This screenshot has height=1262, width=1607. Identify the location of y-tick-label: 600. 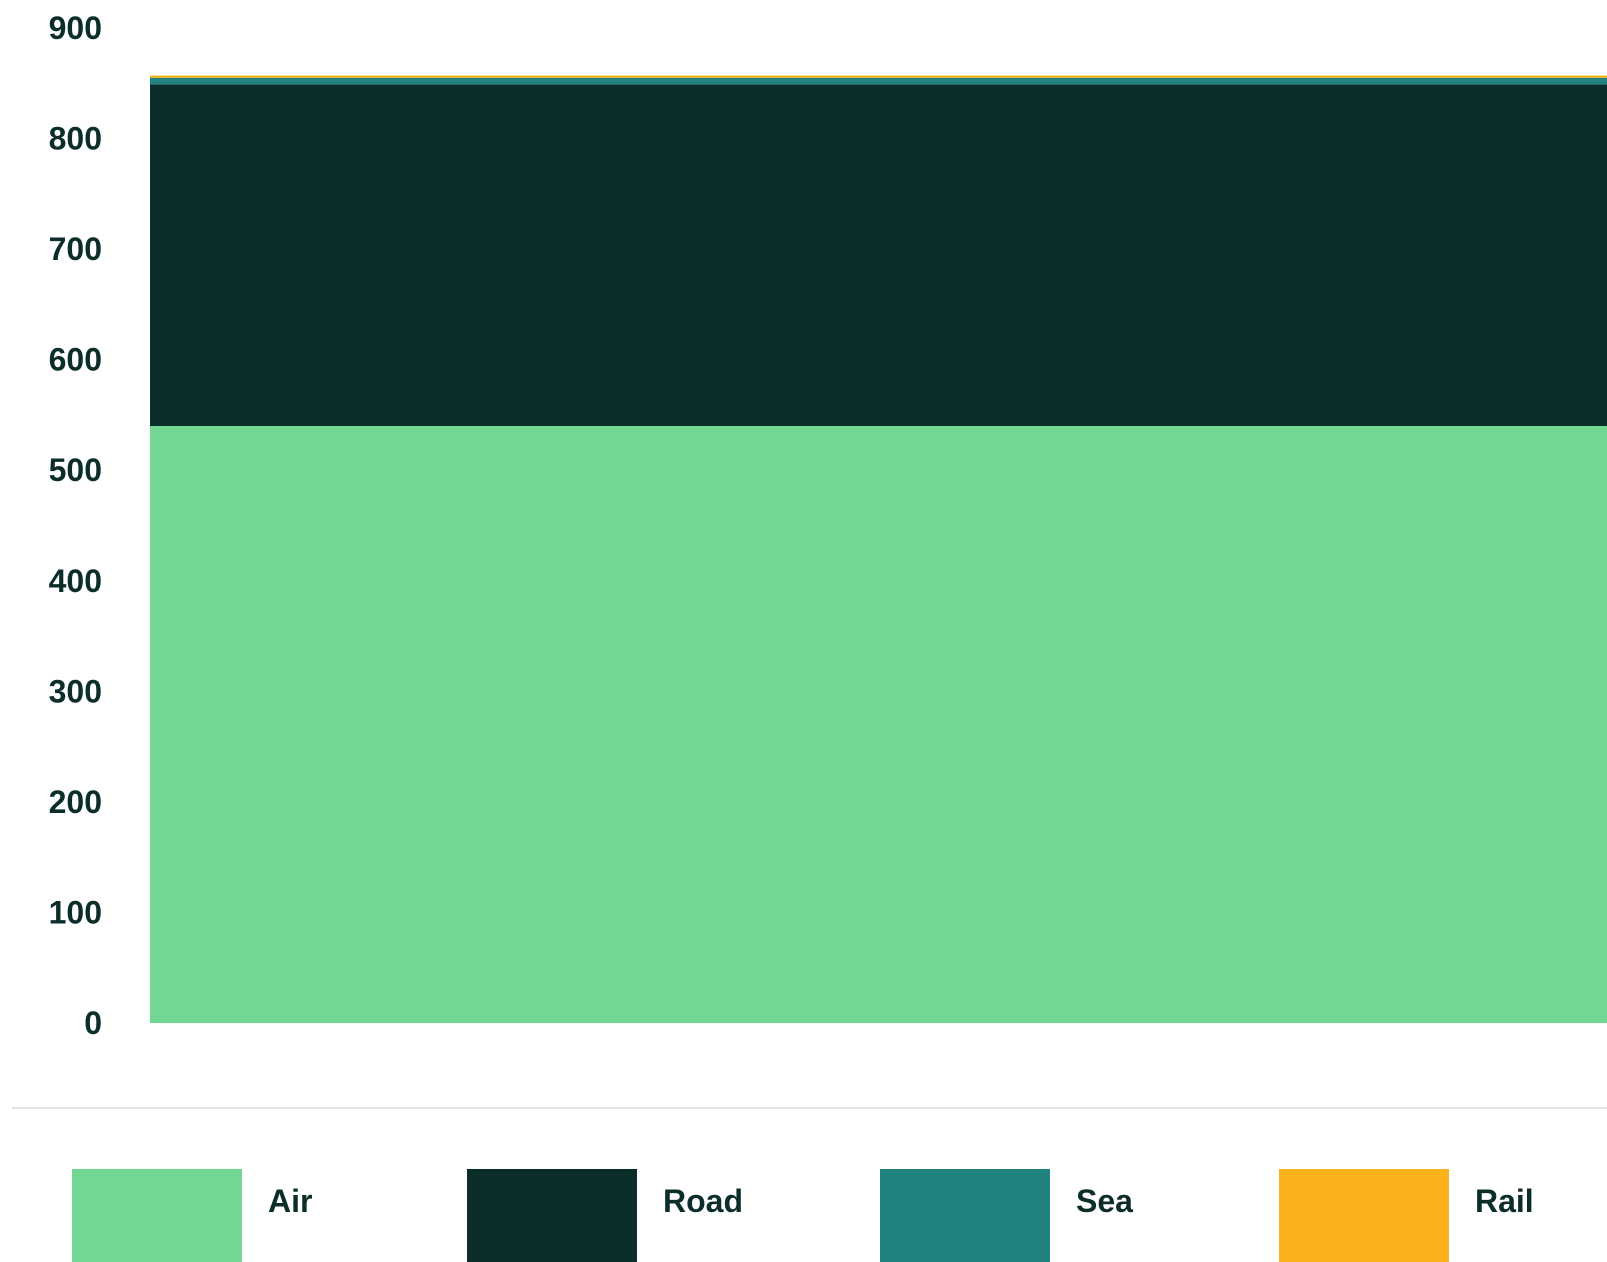
(75, 360).